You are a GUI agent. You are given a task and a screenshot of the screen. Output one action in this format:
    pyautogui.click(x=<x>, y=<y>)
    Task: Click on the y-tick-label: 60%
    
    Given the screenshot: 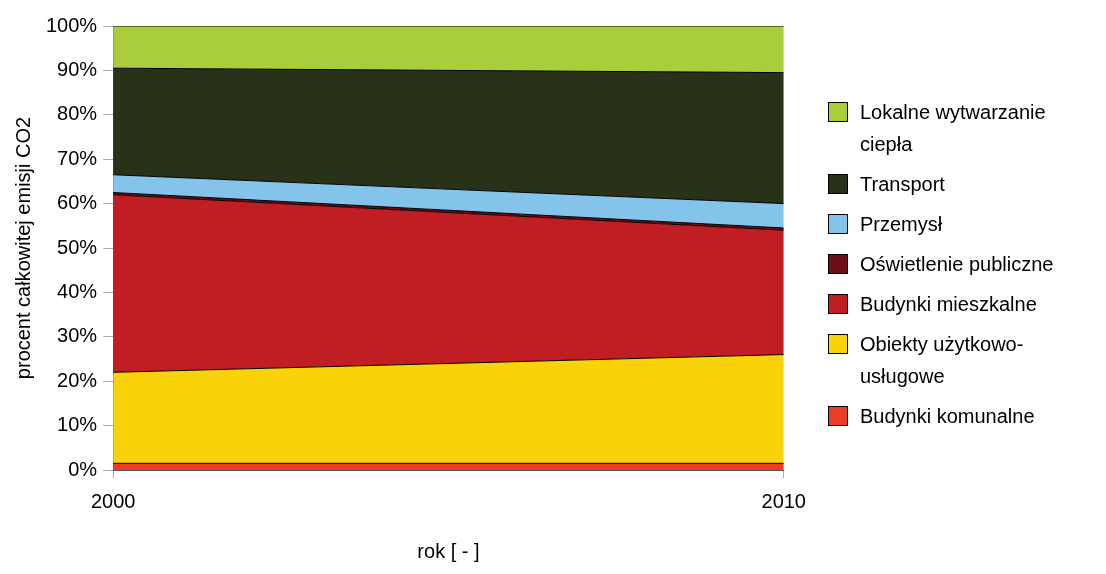 What is the action you would take?
    pyautogui.click(x=77, y=202)
    